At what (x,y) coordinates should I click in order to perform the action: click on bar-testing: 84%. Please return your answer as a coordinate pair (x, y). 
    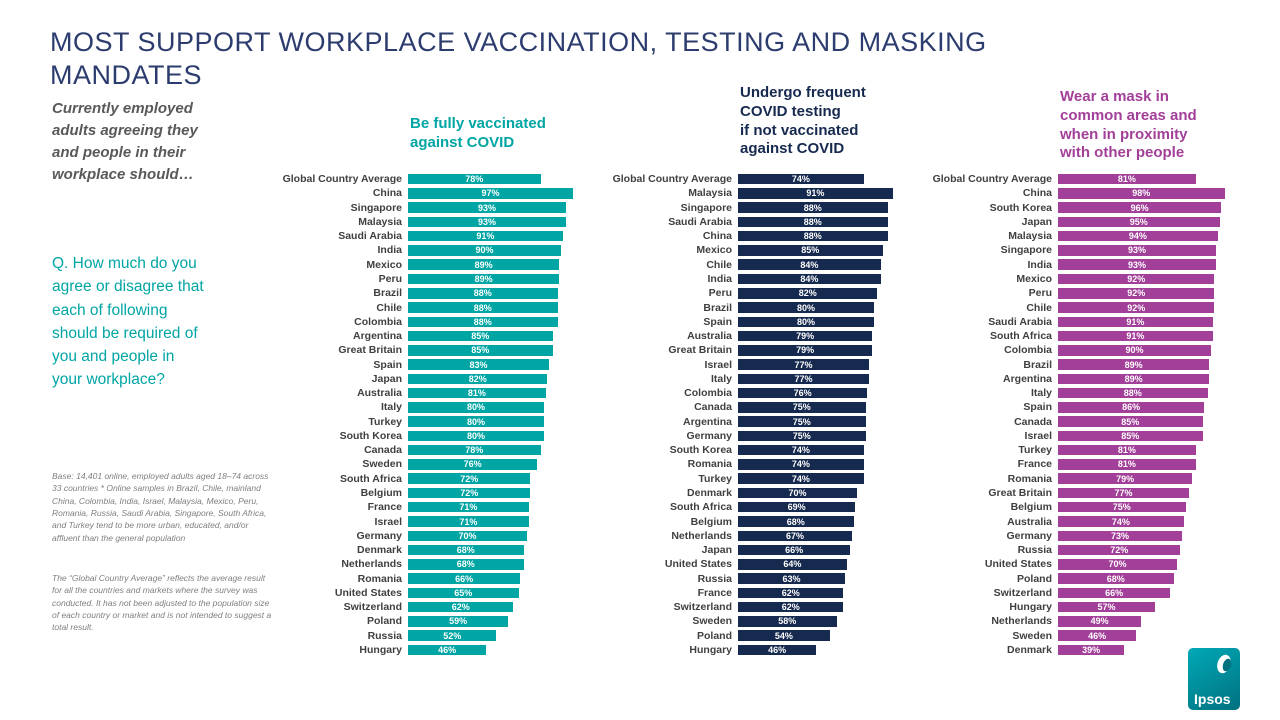
    Looking at the image, I should click on (809, 279).